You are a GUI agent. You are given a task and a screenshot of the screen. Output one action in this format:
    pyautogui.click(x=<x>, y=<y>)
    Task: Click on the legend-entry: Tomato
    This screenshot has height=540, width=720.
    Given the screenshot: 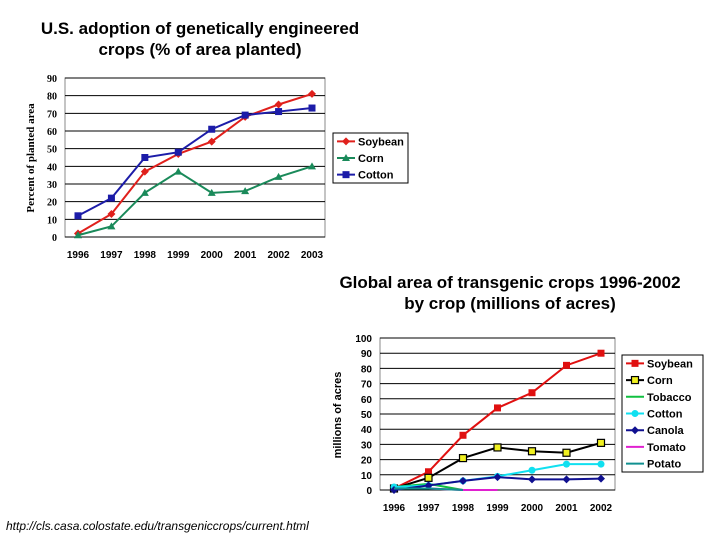 What is the action you would take?
    pyautogui.click(x=666, y=448)
    